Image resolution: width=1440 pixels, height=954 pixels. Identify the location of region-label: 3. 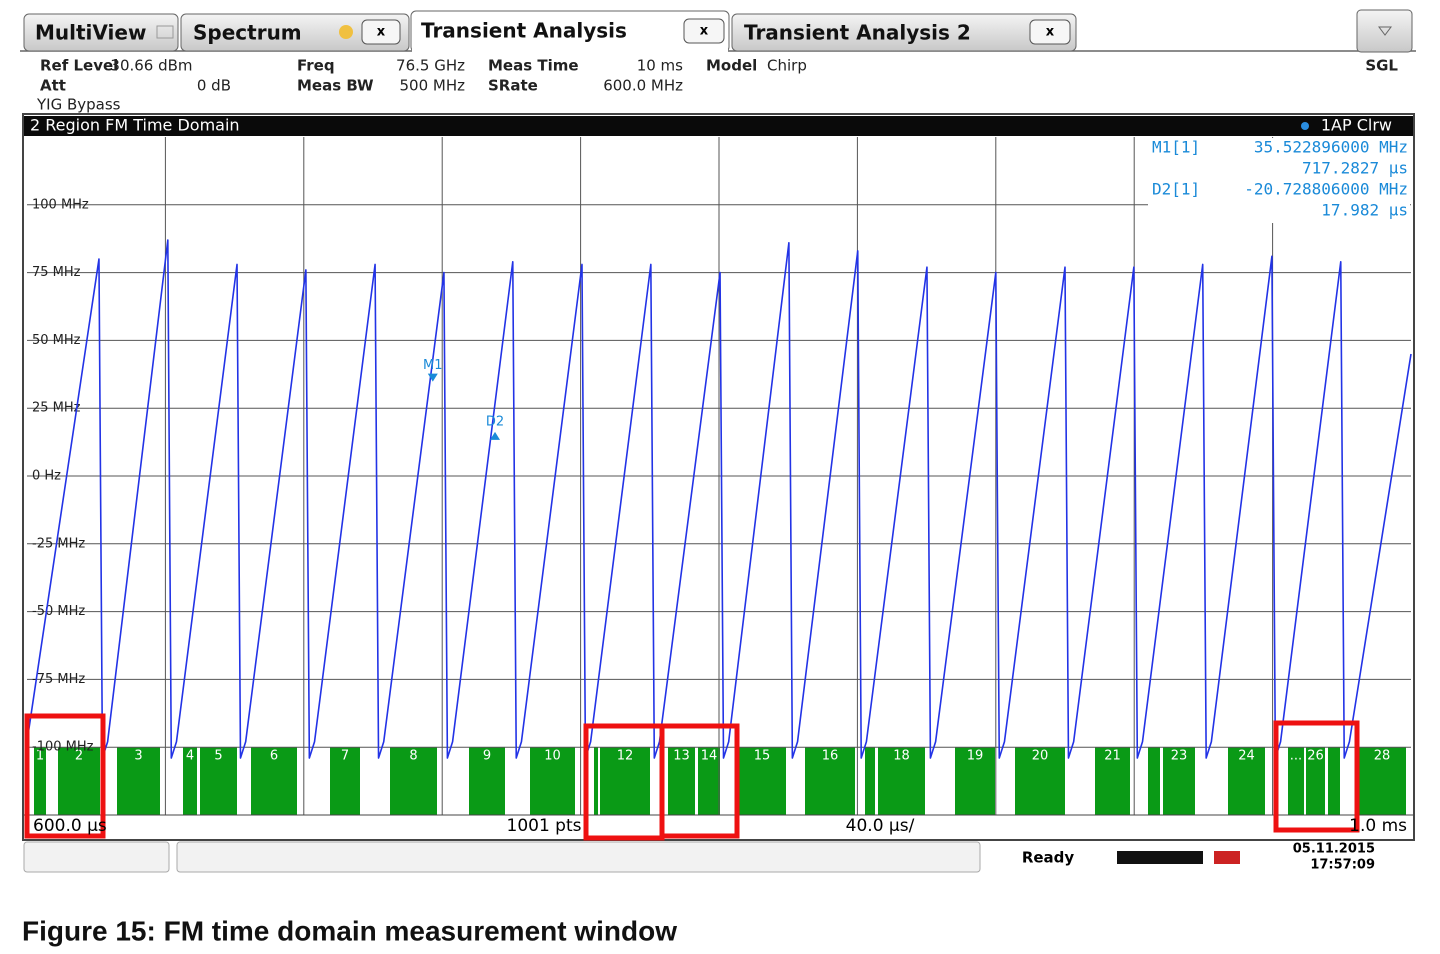
(138, 756).